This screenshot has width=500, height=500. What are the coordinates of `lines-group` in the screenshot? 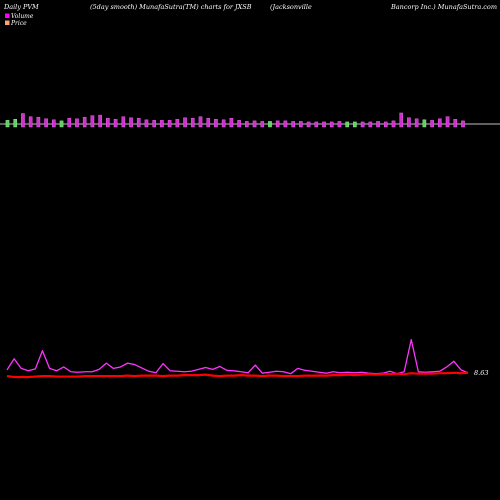 It's located at (237, 358).